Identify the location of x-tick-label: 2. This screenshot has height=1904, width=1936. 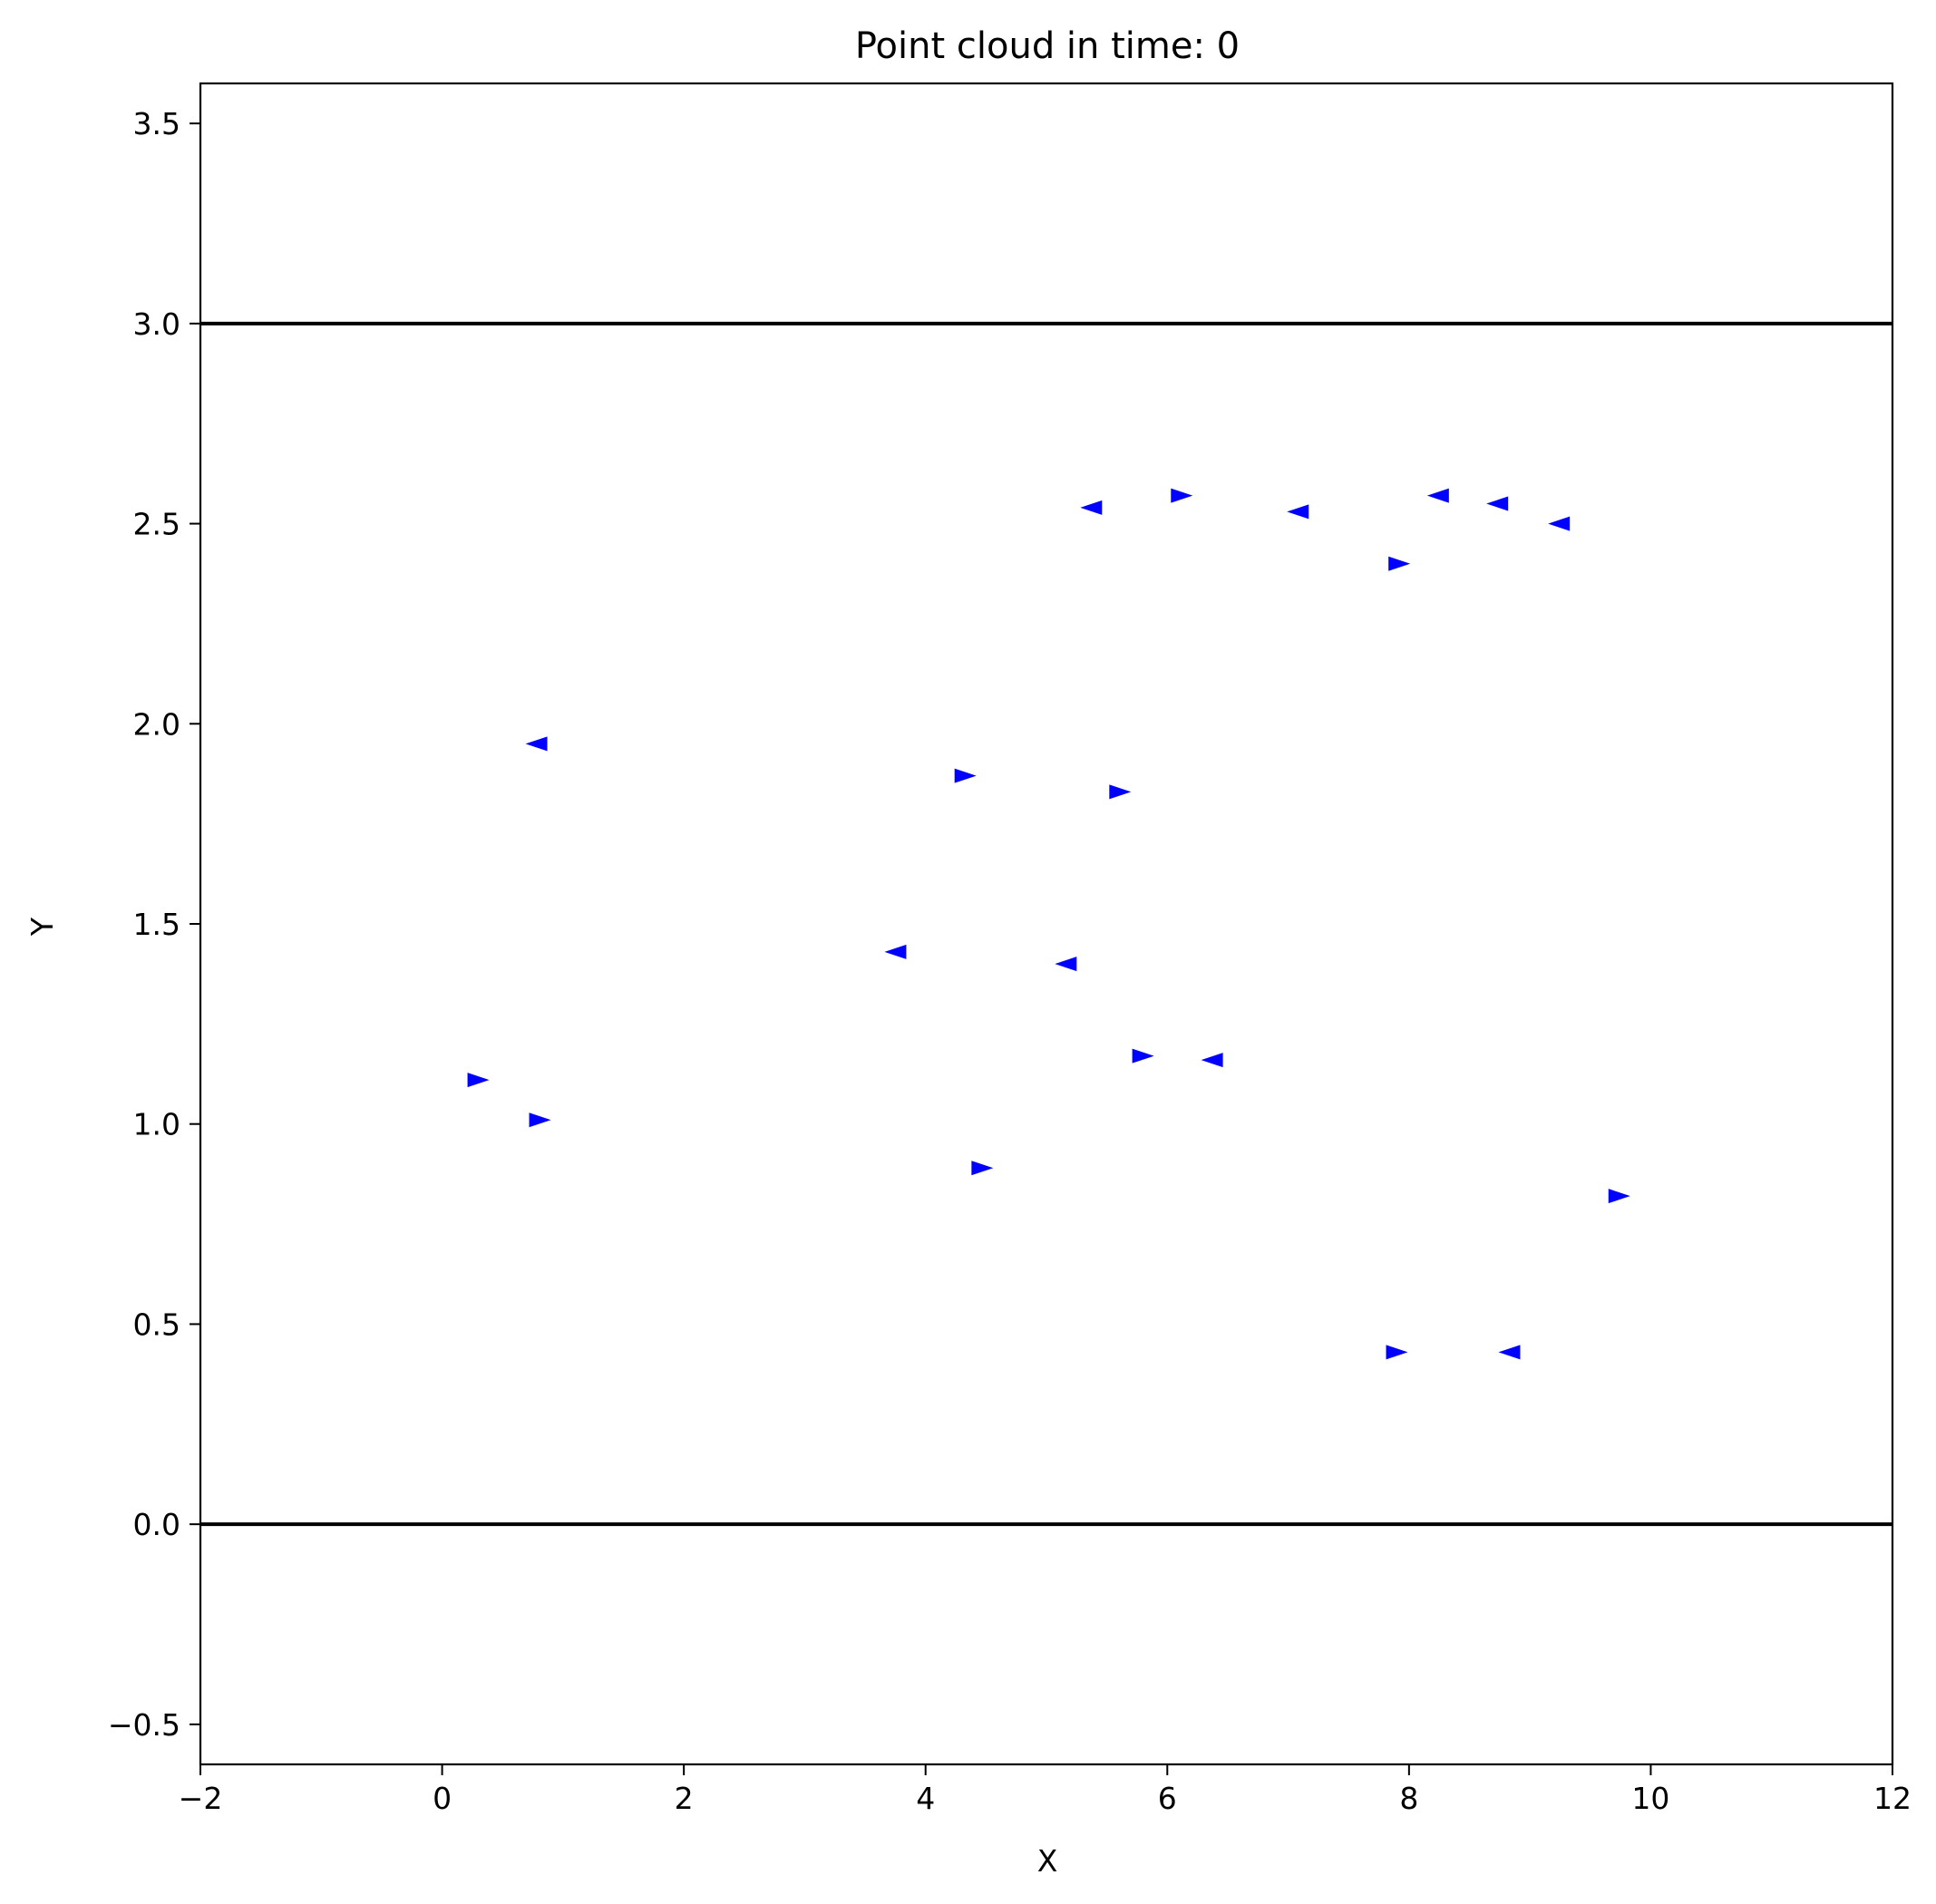
(684, 1798).